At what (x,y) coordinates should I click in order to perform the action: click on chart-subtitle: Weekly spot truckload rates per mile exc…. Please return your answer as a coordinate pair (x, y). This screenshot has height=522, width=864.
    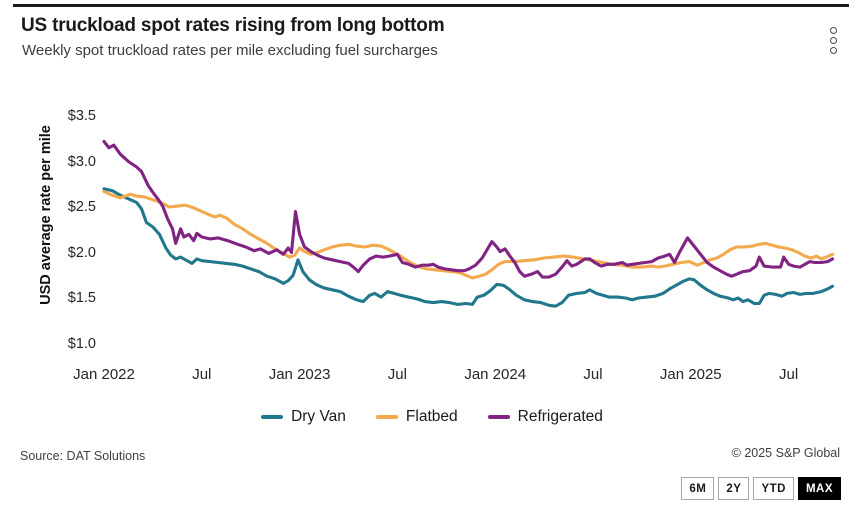
    Looking at the image, I should click on (230, 50).